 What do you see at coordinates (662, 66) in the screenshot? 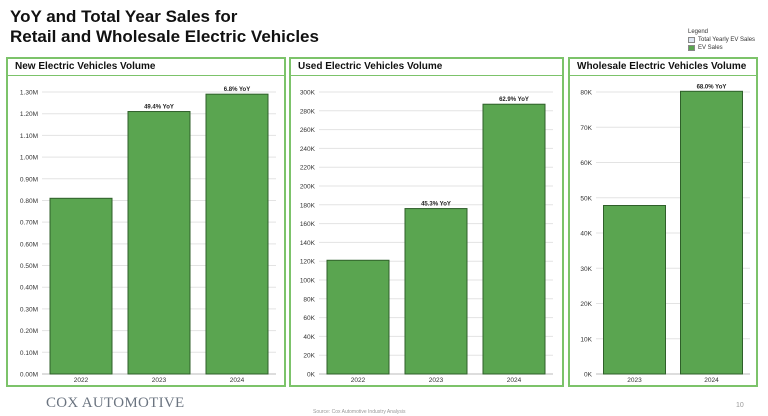
I see `panel-title-wholesale: Wholesale Electric Vehicles Volume` at bounding box center [662, 66].